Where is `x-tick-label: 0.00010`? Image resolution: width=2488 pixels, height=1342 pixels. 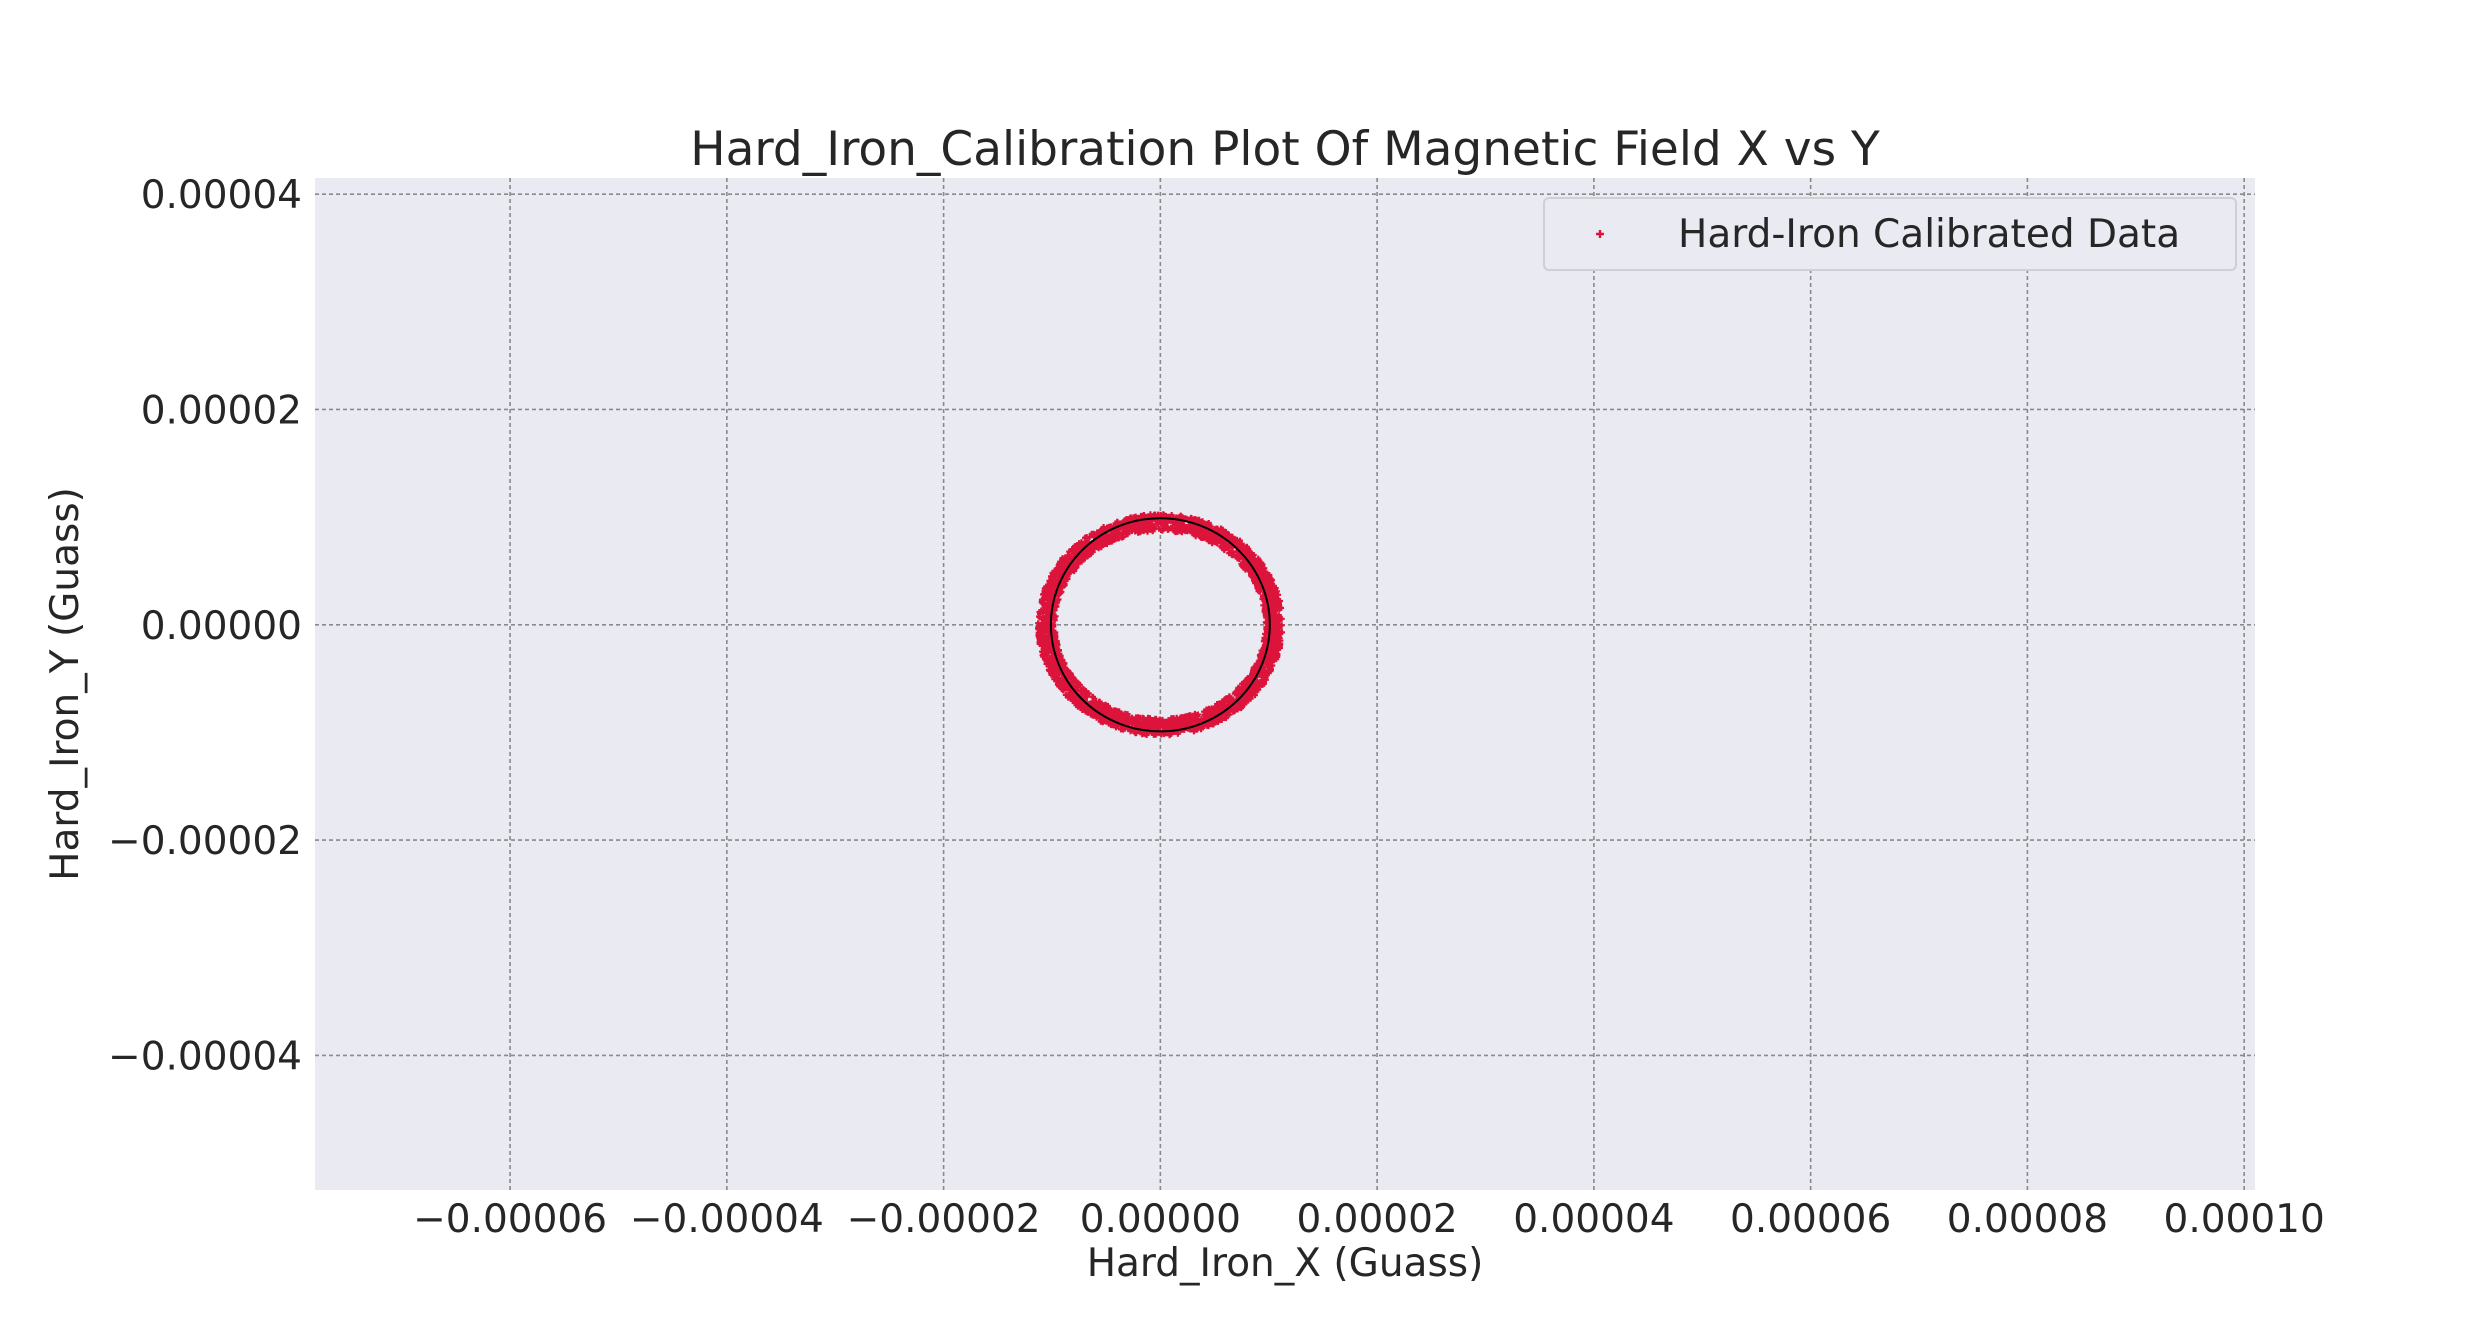
x-tick-label: 0.00010 is located at coordinates (2244, 1219).